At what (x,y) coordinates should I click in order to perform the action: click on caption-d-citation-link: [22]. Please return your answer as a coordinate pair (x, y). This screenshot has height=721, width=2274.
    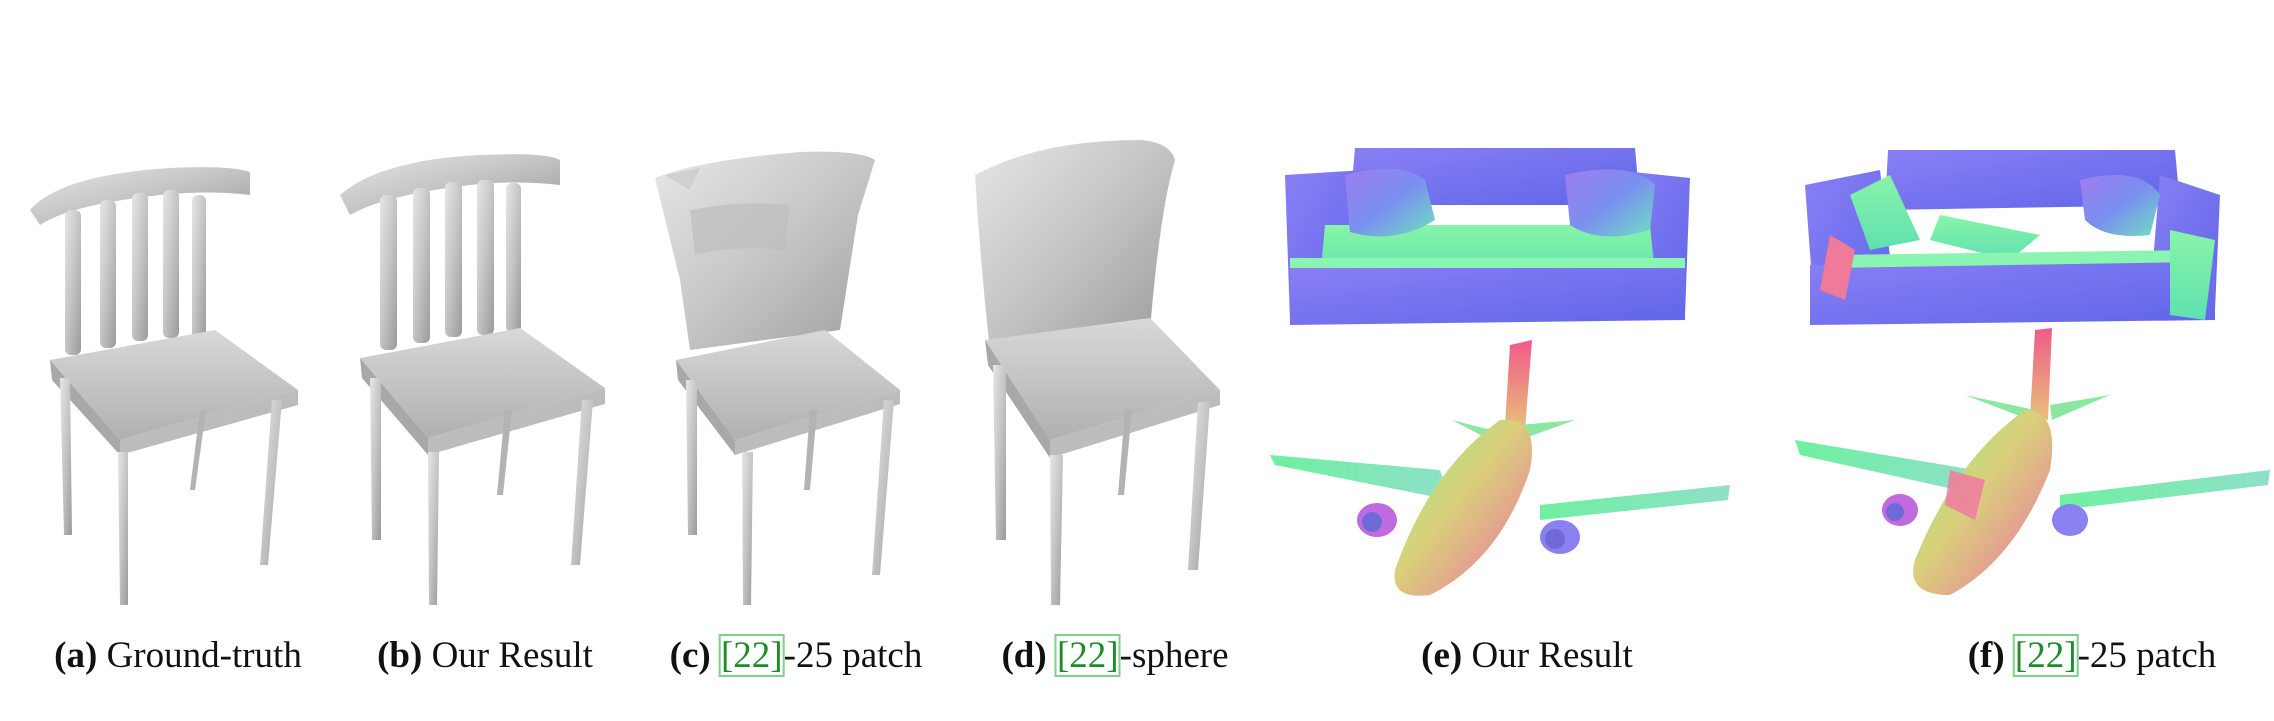
    Looking at the image, I should click on (1087, 655).